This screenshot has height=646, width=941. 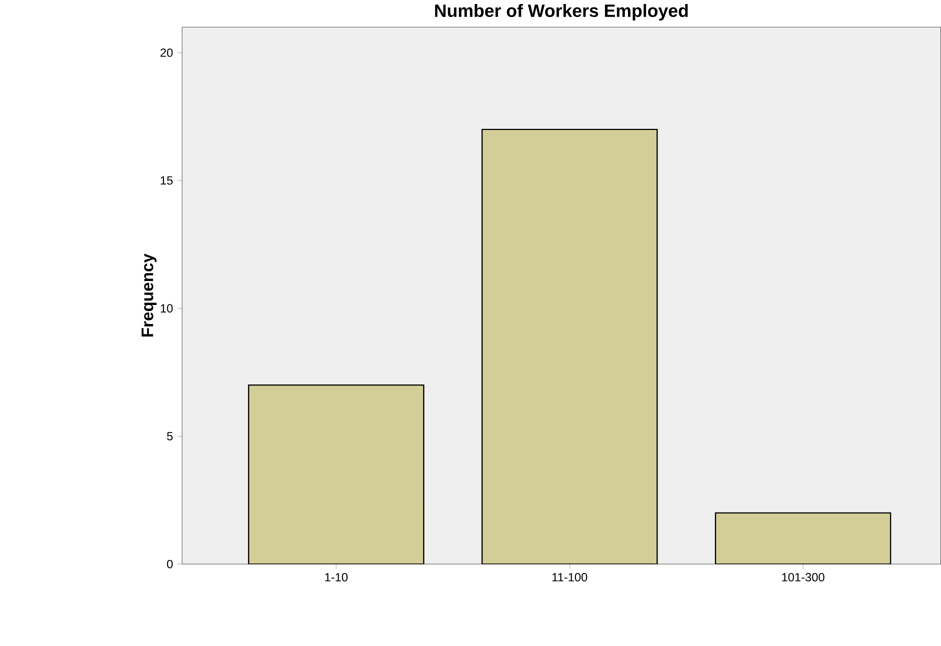 I want to click on x-tick-label: 101-300, so click(x=803, y=577).